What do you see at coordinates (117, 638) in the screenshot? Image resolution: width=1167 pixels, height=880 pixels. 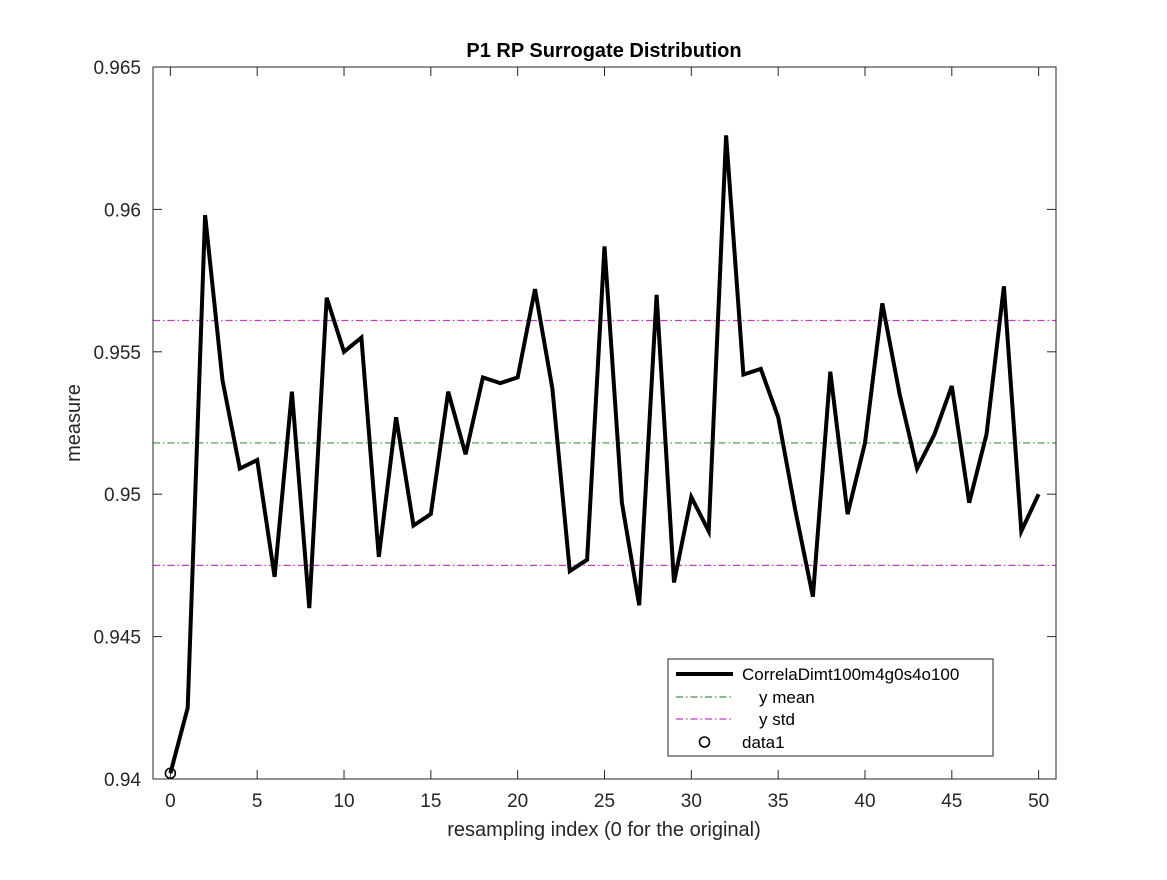 I see `y-tick-label: 0.945` at bounding box center [117, 638].